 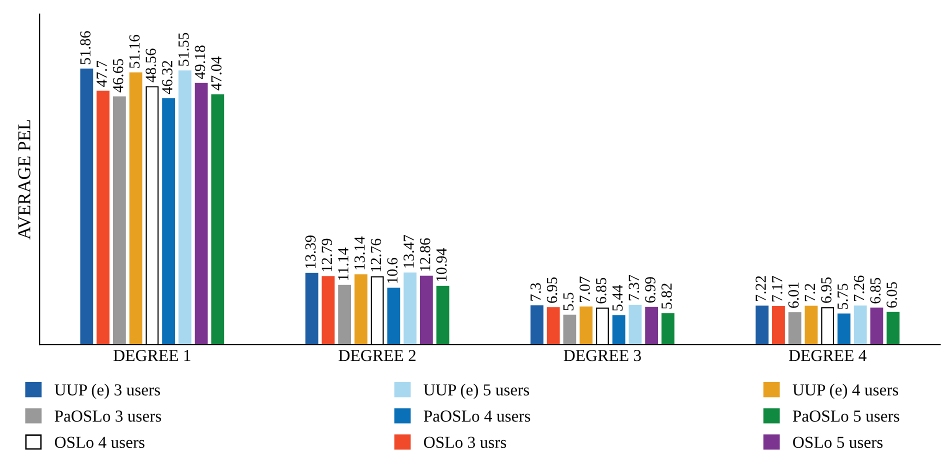 I want to click on data-label: 5.82, so click(x=666, y=296).